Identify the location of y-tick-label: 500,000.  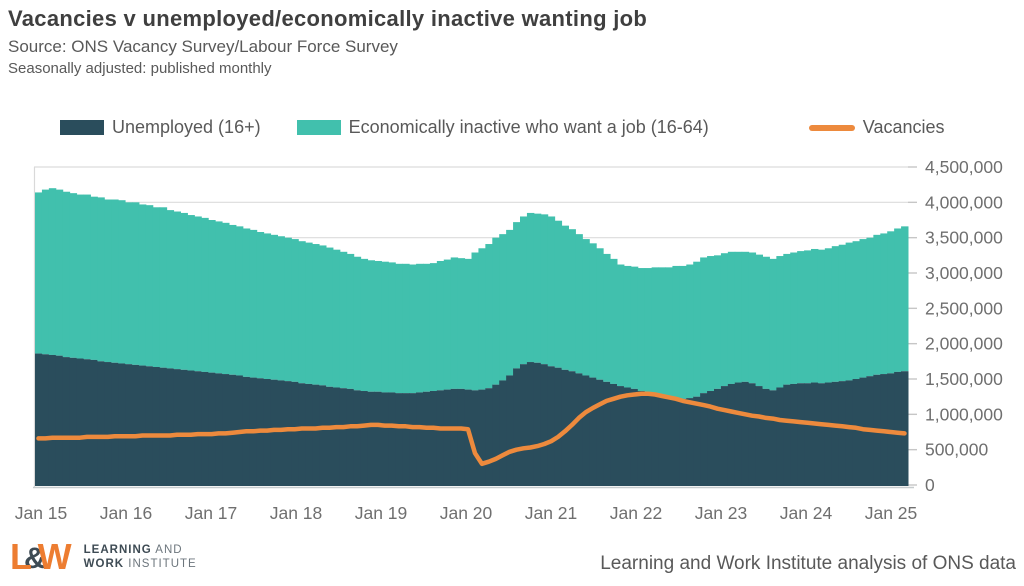
(957, 450).